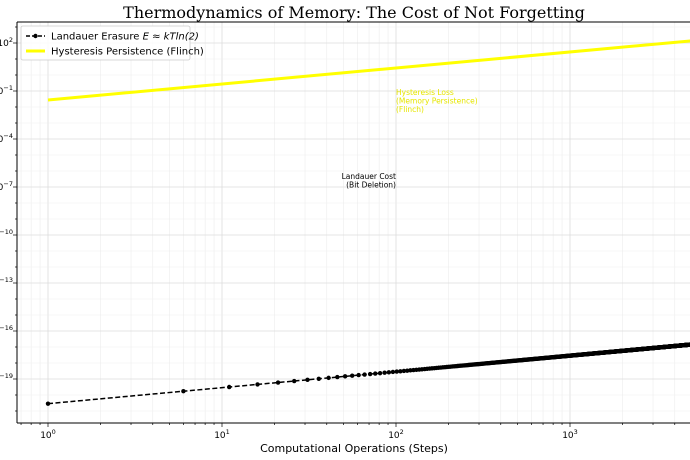 This screenshot has height=460, width=690. I want to click on legend-marker-landauer, so click(35, 36).